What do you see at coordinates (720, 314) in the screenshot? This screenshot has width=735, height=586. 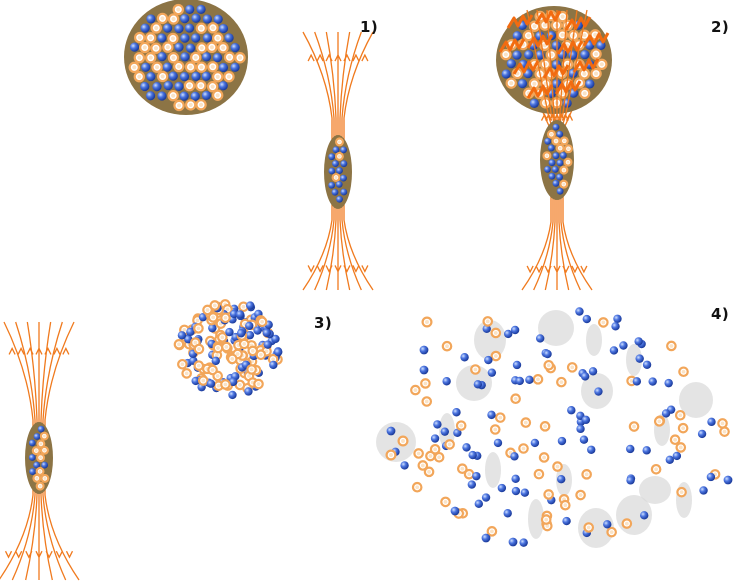 I see `panel-label-4: 4)` at bounding box center [720, 314].